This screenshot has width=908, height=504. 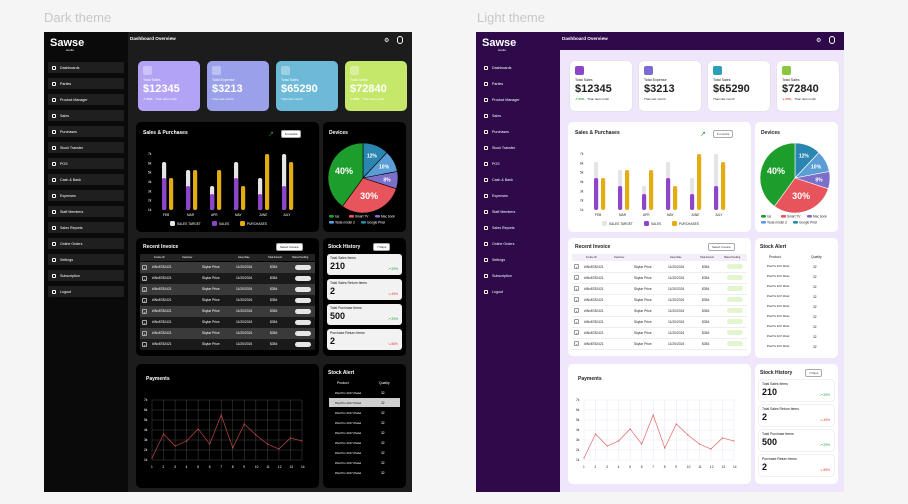 I want to click on sidebar-item: Settings, so click(x=518, y=259).